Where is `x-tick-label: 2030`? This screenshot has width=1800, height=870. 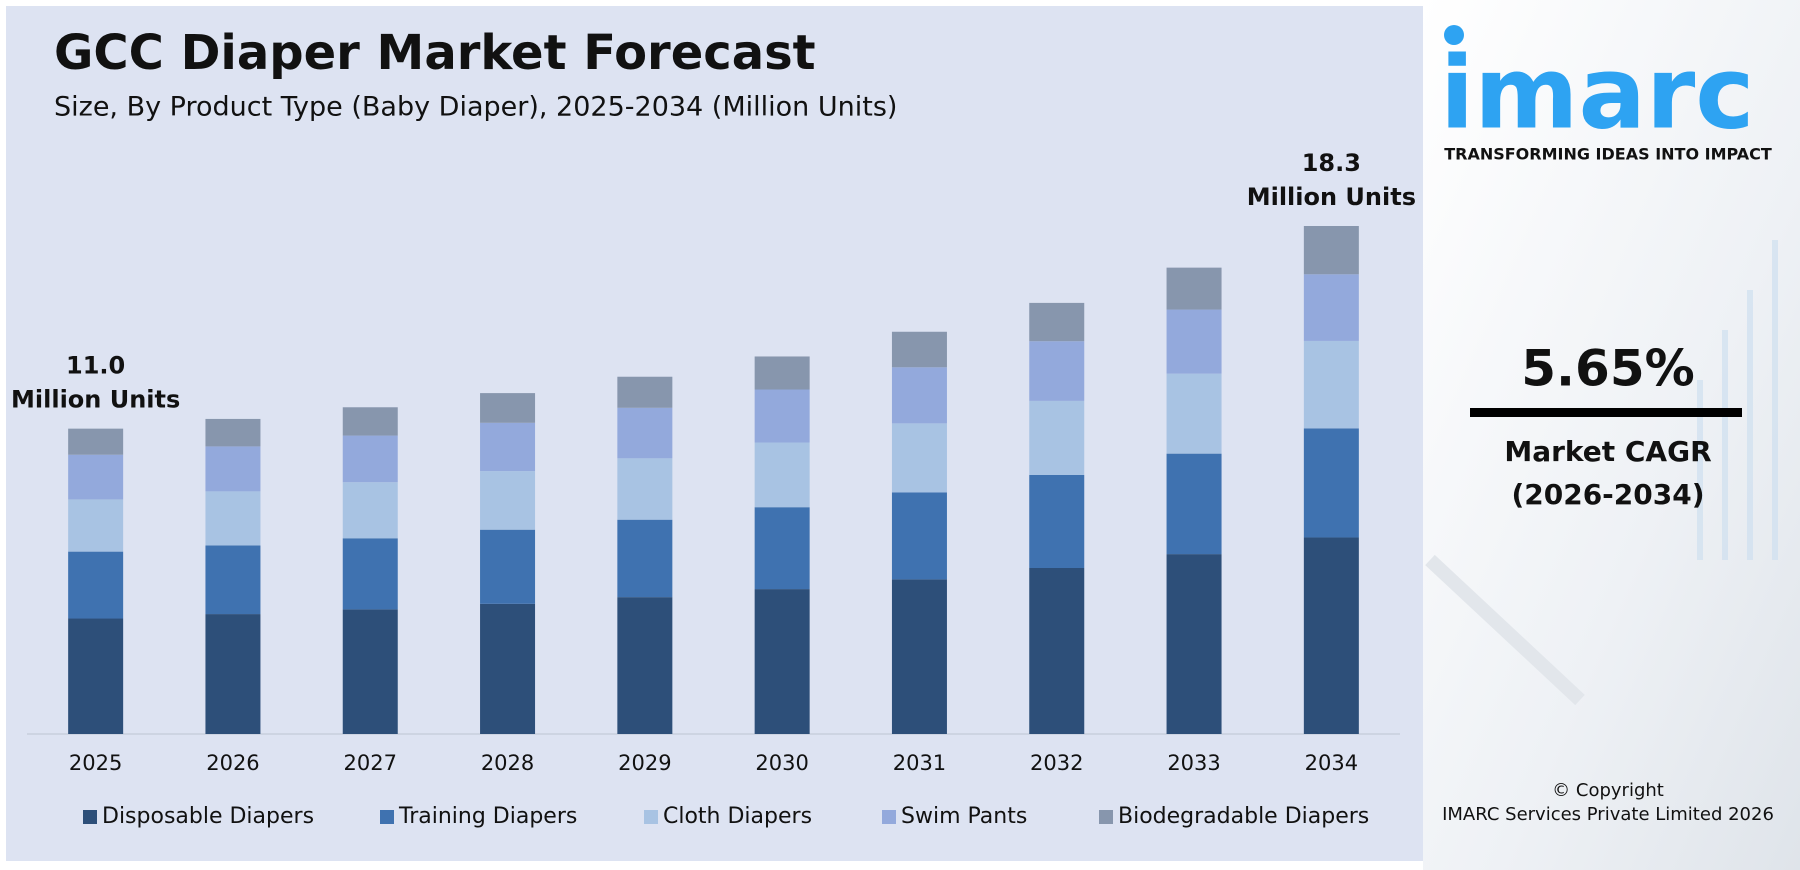
x-tick-label: 2030 is located at coordinates (781, 763).